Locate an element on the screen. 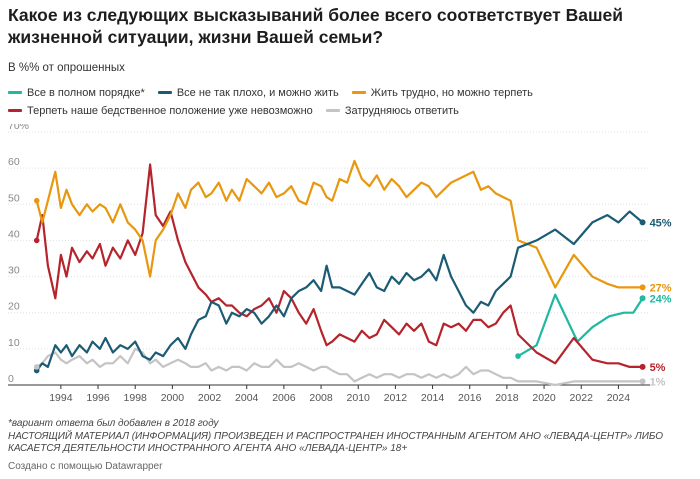  y-tick-label: 10 is located at coordinates (14, 343).